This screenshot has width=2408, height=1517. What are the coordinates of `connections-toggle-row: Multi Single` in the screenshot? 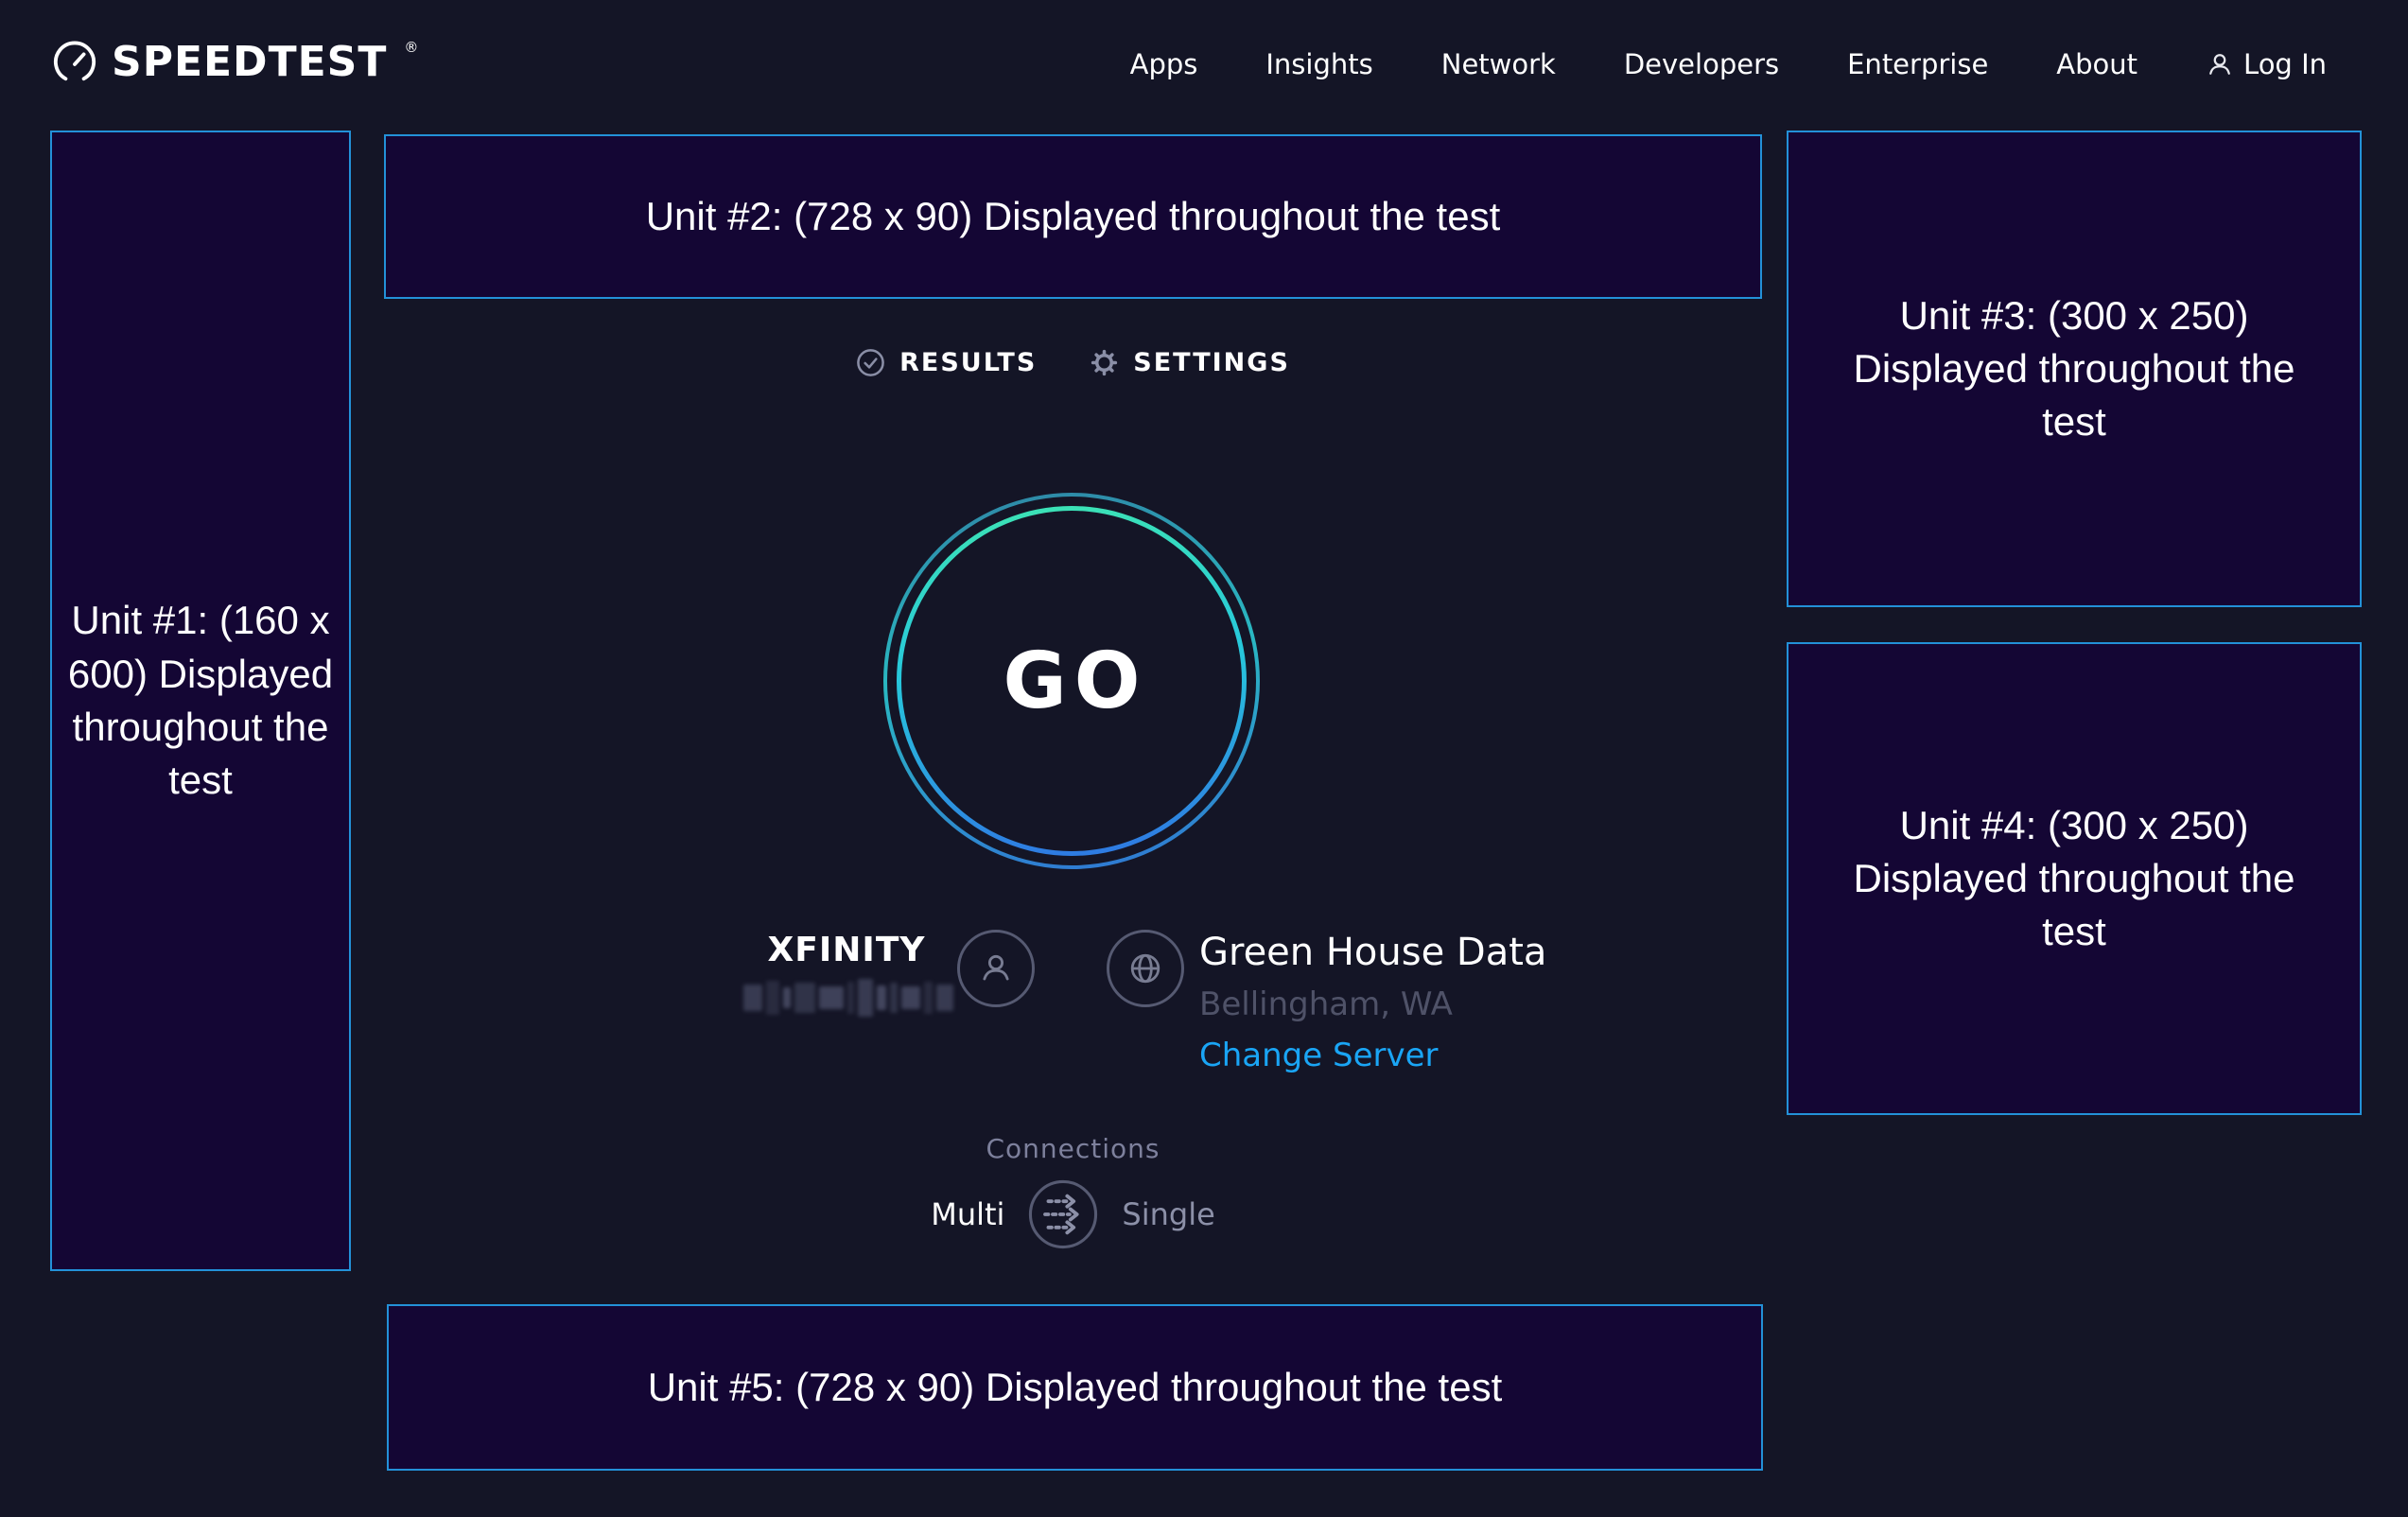 It's located at (1073, 1214).